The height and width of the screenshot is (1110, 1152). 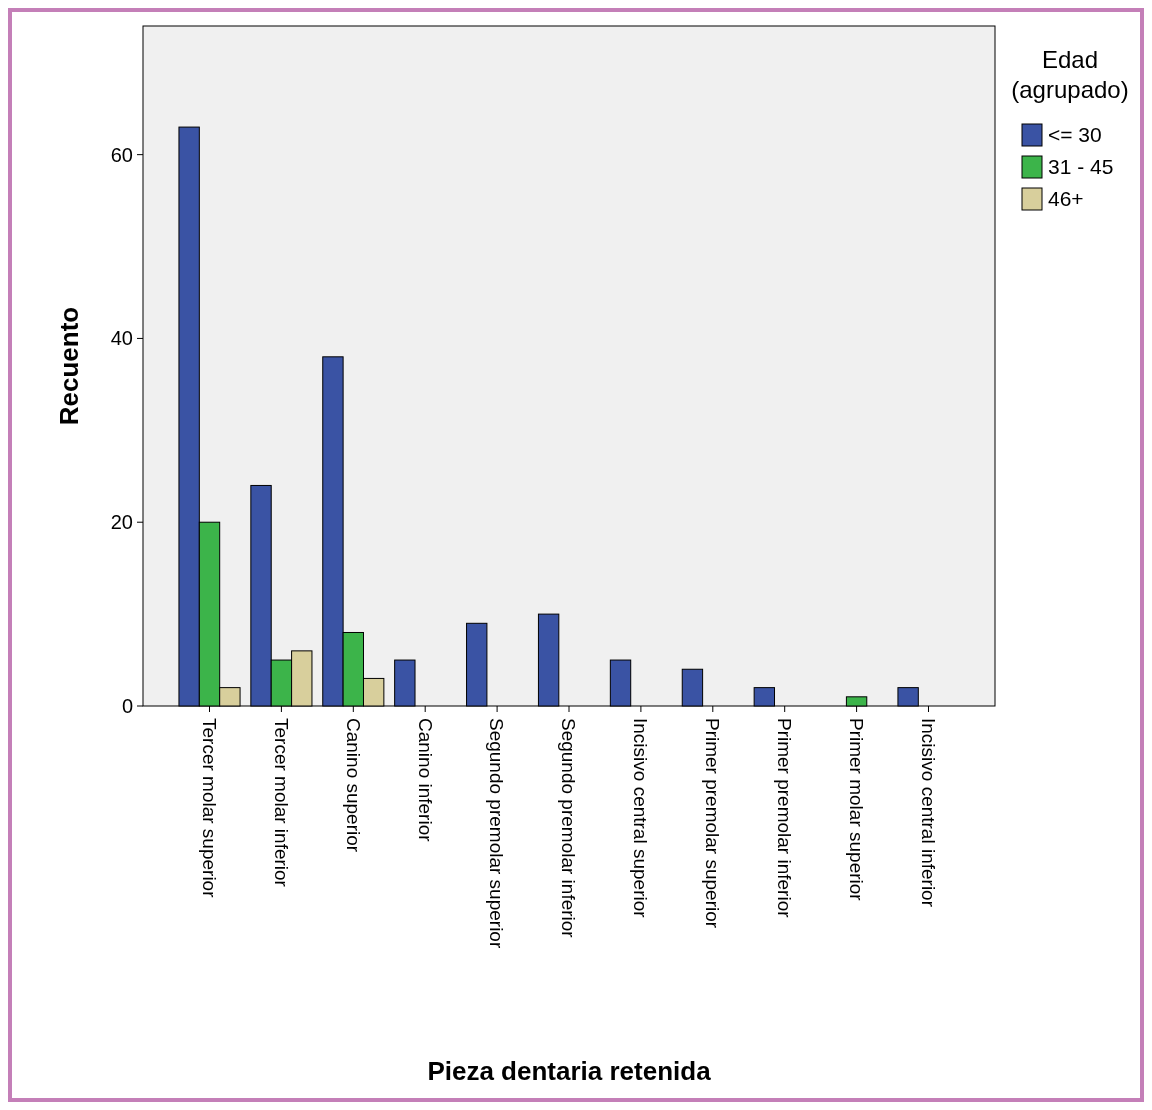 What do you see at coordinates (127, 706) in the screenshot?
I see `y-tick-label: 0` at bounding box center [127, 706].